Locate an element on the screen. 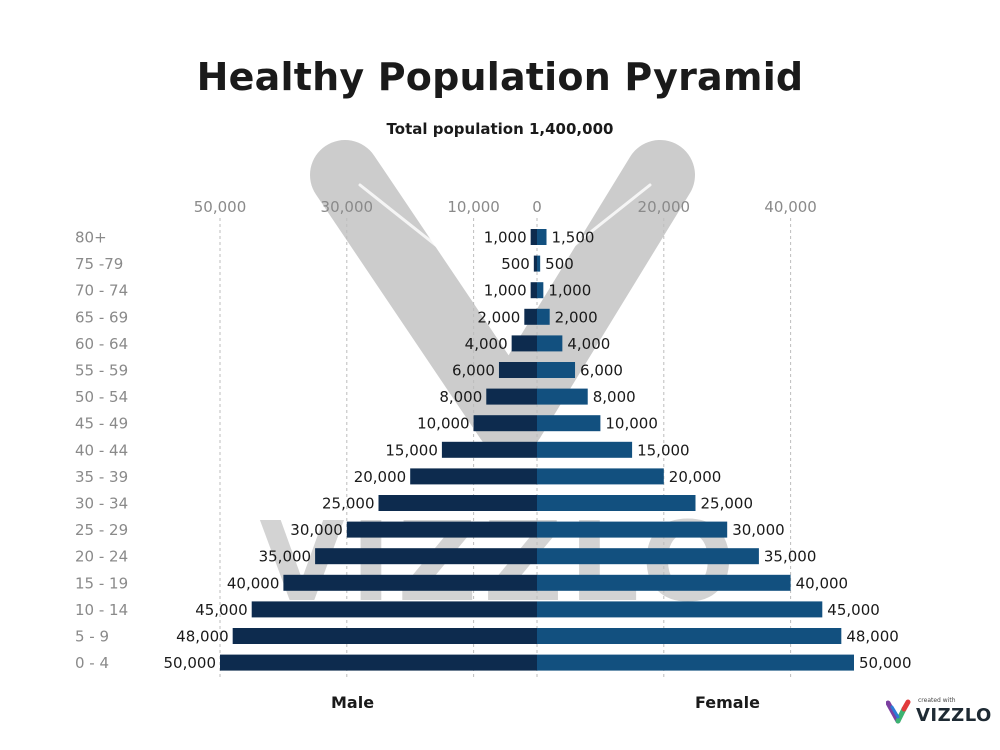 Image resolution: width=1000 pixels, height=750 pixels. female-data-label: 25,000 is located at coordinates (727, 504).